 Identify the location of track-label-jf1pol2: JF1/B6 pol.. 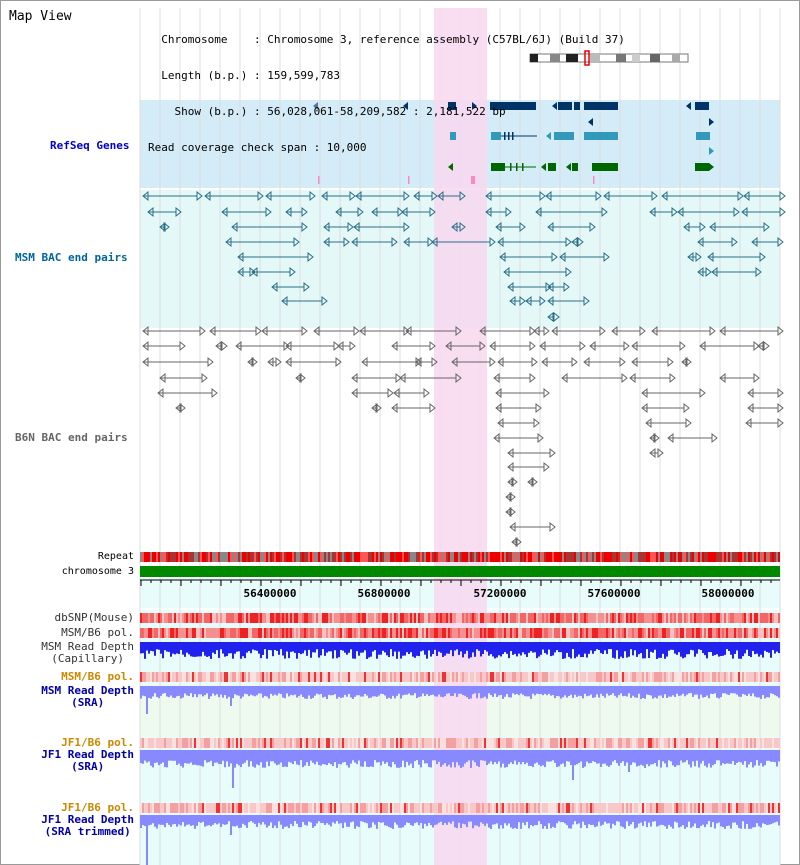
(97, 808).